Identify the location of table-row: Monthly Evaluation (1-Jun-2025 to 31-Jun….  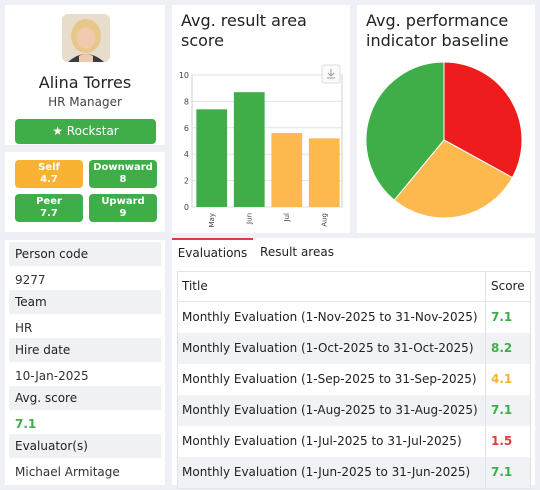
(354, 472).